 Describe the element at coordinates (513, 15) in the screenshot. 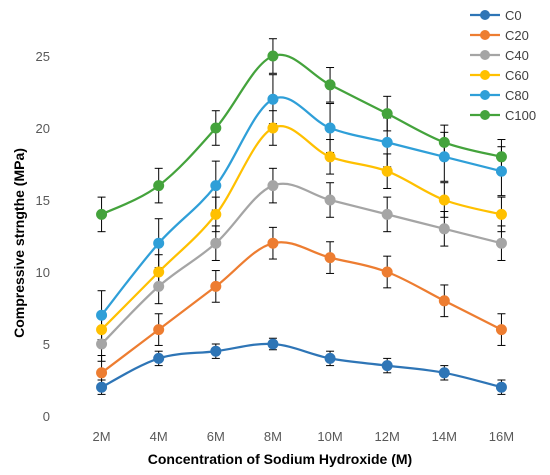

I see `legend-label-c0: C0` at that location.